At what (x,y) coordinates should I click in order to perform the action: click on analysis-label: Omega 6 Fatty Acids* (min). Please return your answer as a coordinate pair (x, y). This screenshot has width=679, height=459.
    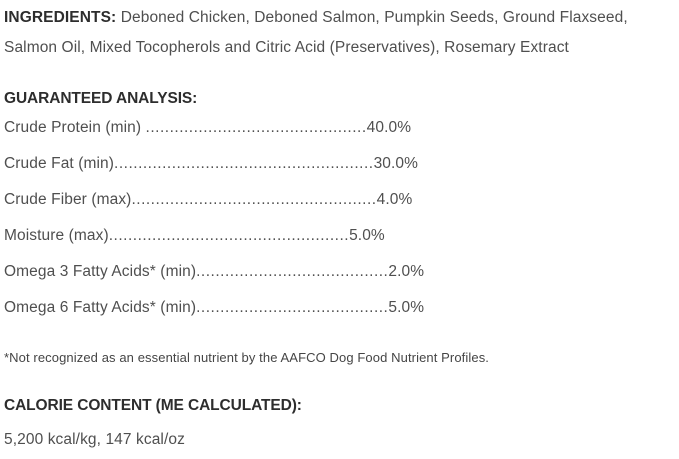
    Looking at the image, I should click on (100, 307).